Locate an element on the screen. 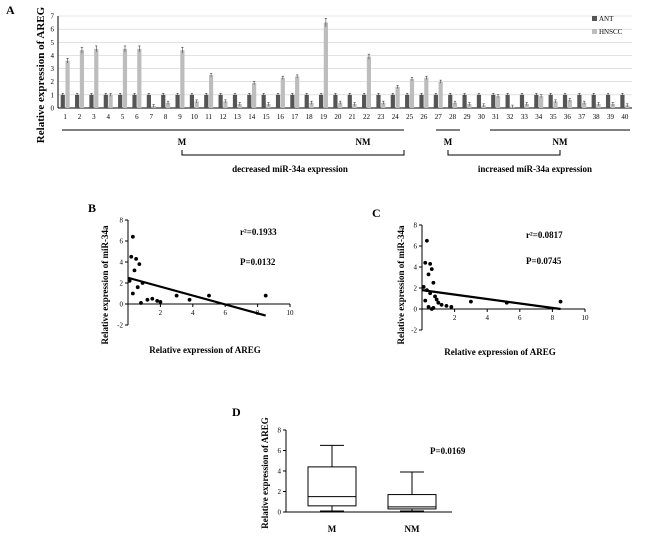 This screenshot has width=650, height=543. x-tick-label: 14 is located at coordinates (252, 117).